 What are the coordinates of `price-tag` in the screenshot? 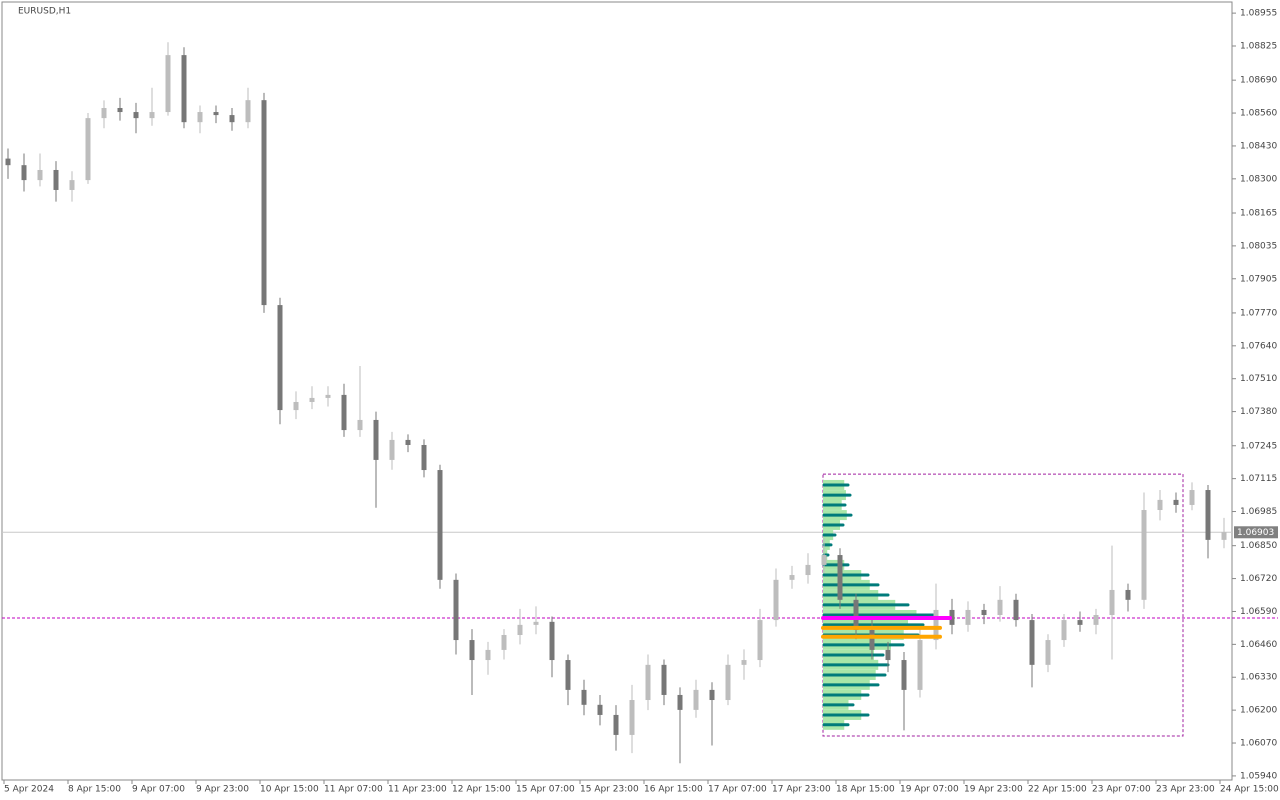 It's located at (1256, 532).